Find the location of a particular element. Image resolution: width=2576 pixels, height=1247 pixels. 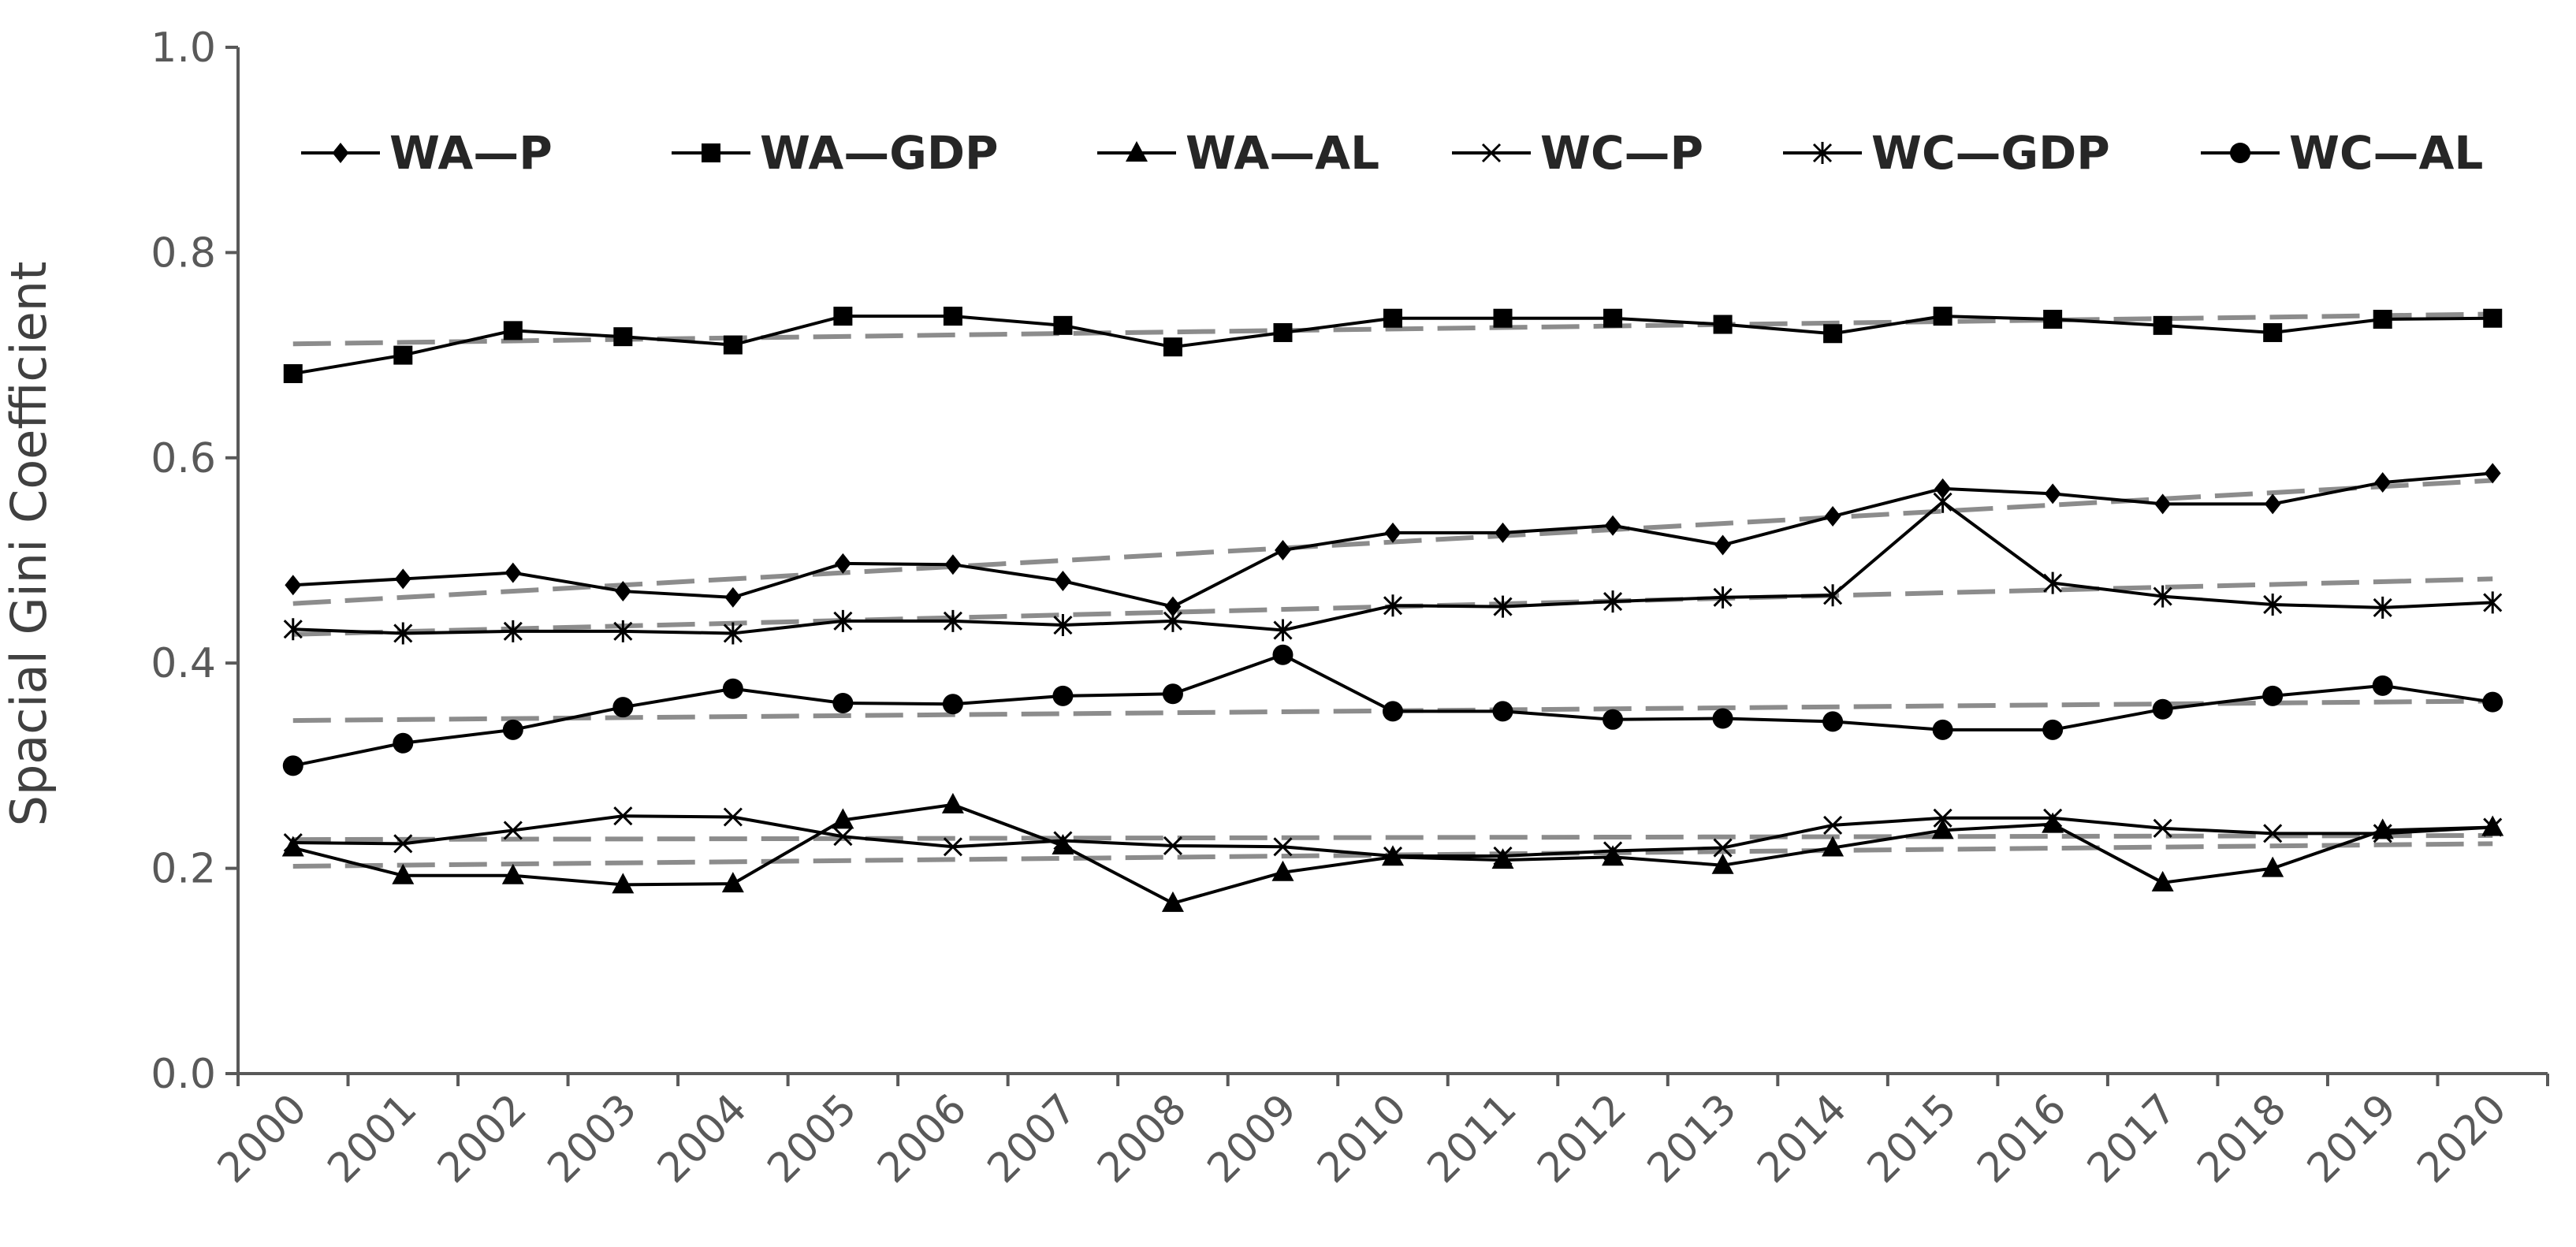

x-tick-label: 2012 is located at coordinates (1582, 1139).